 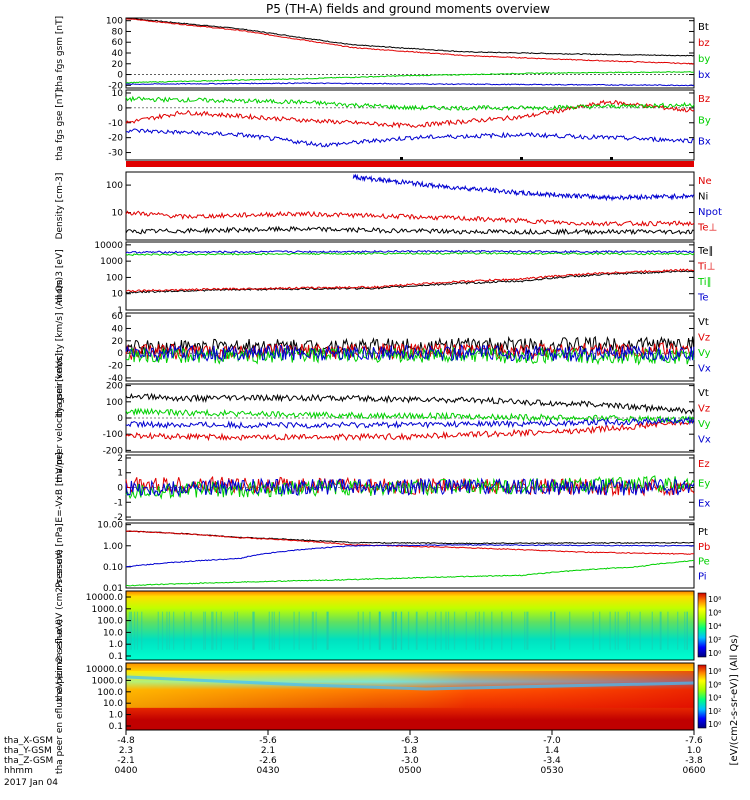 I want to click on footer-value: 0600, so click(x=694, y=771).